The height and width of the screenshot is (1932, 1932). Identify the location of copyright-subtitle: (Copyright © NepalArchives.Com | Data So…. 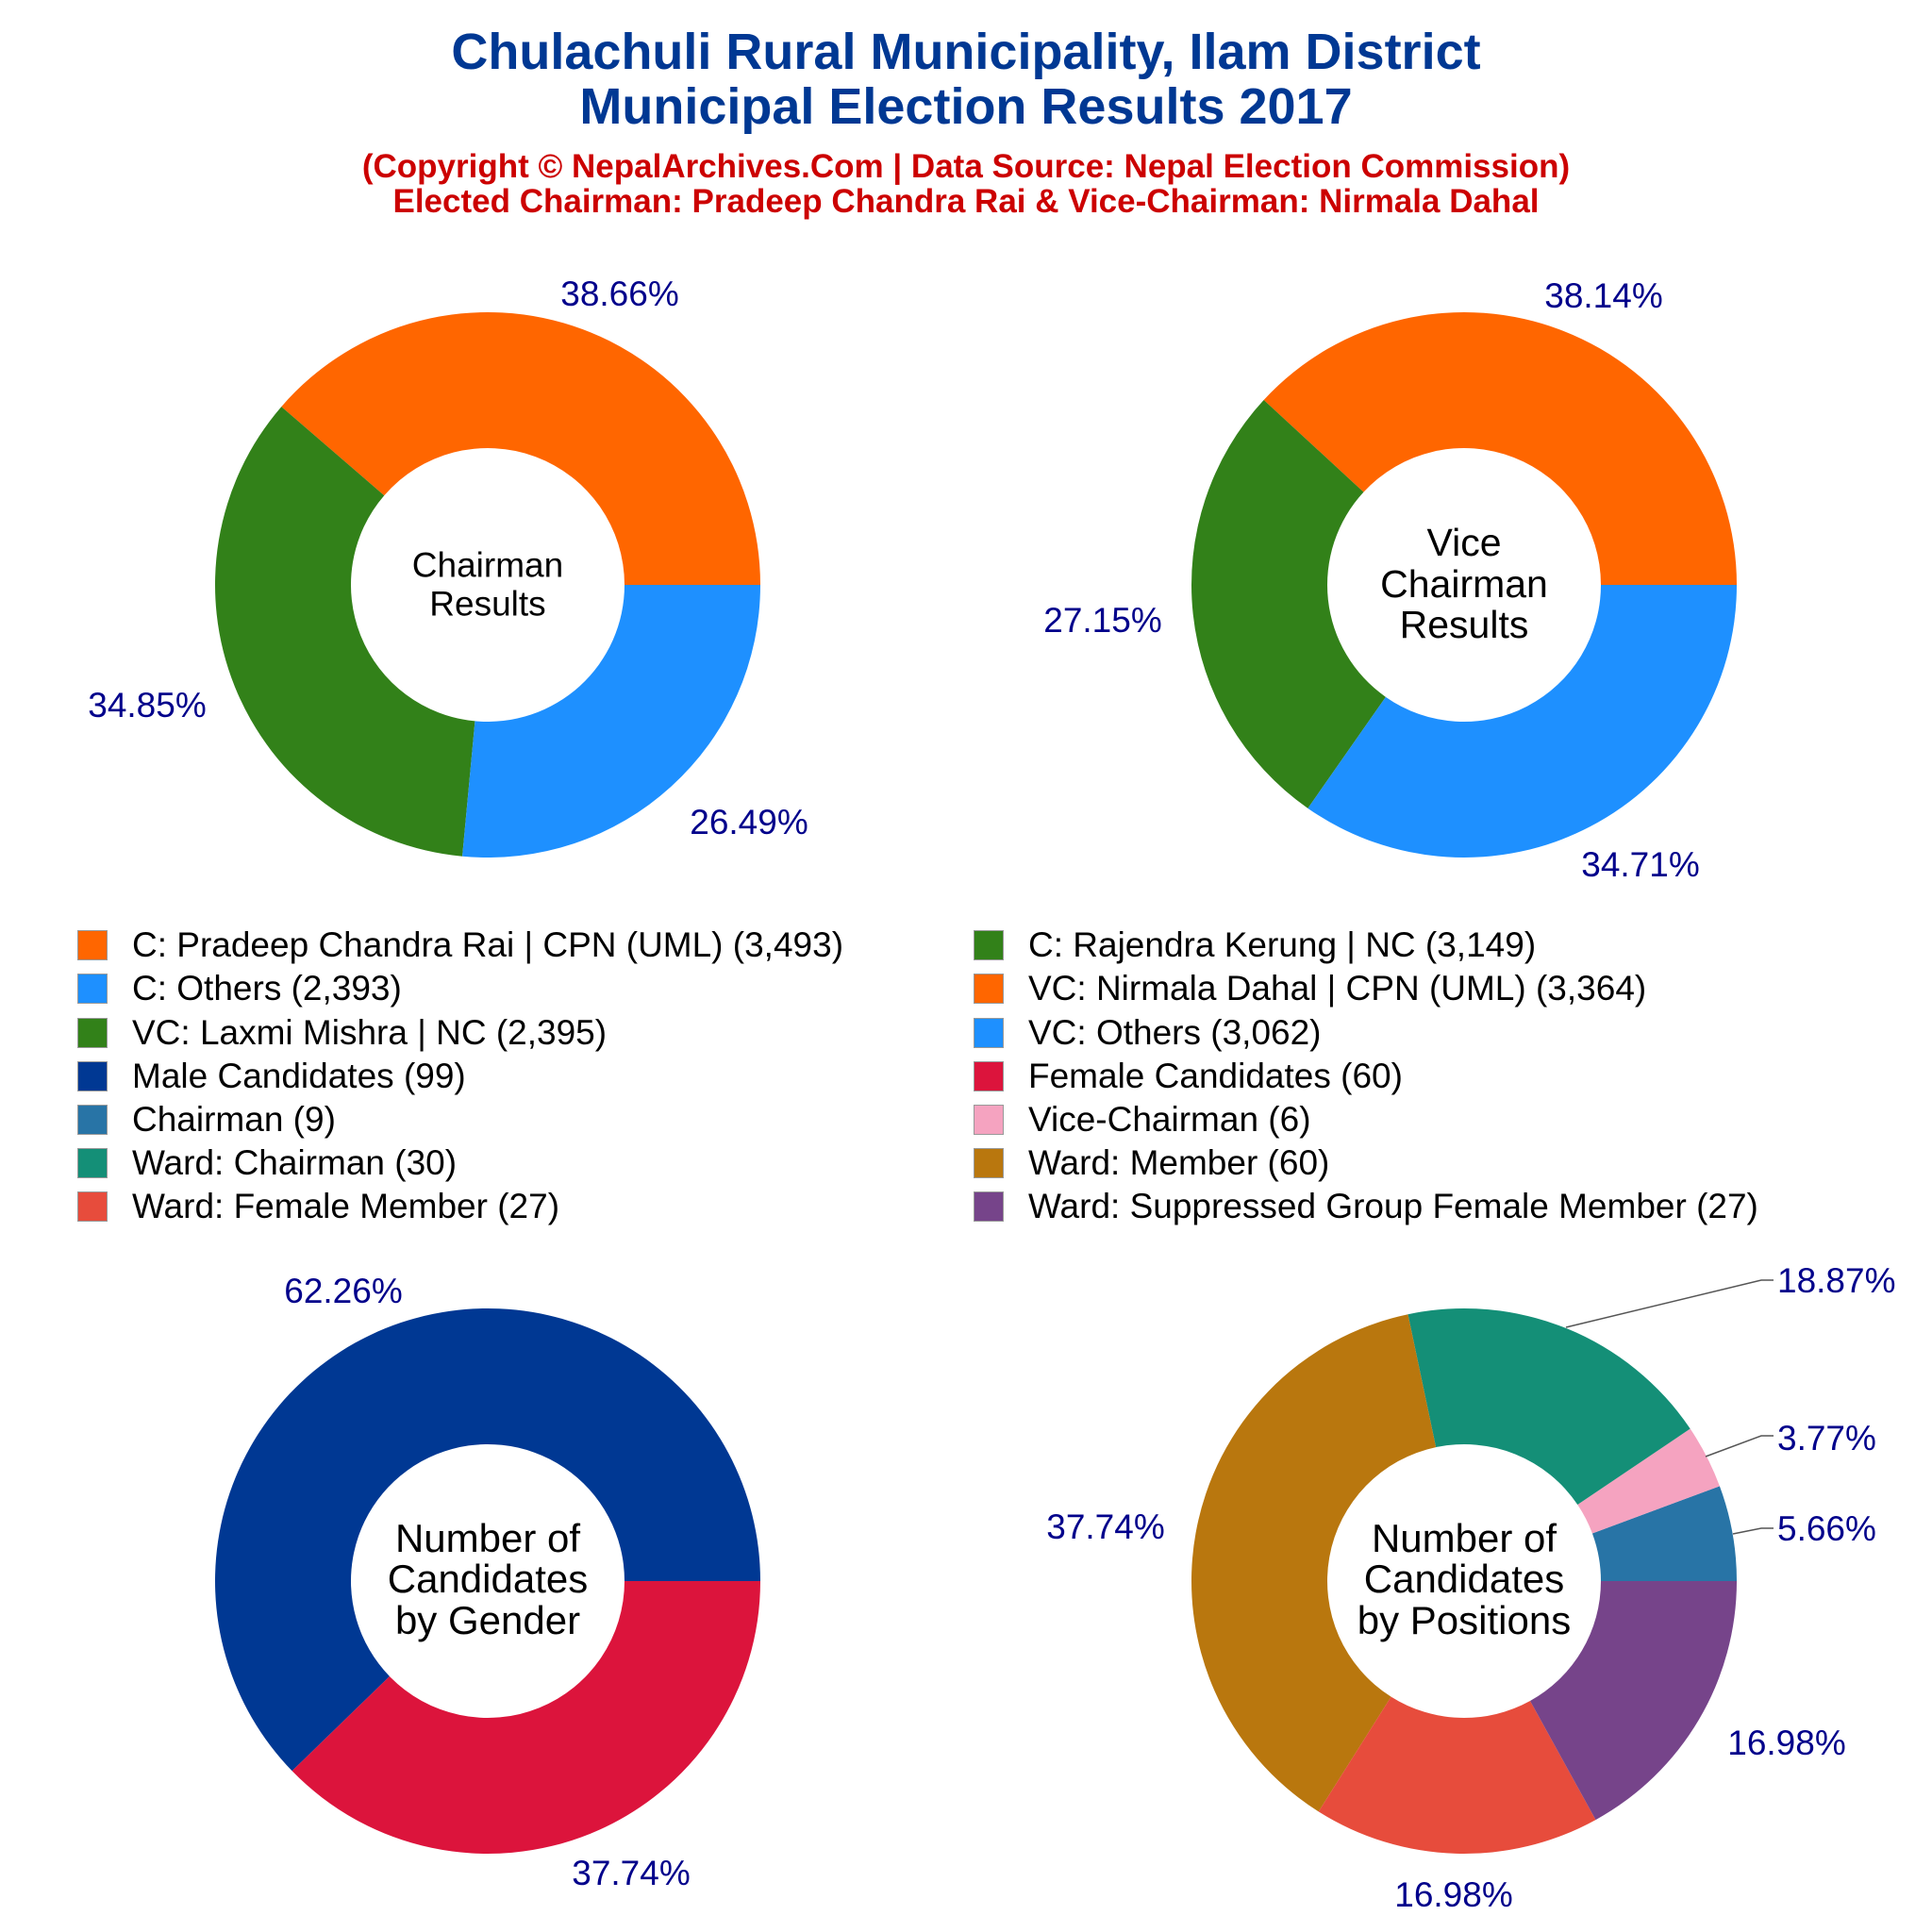
(966, 167).